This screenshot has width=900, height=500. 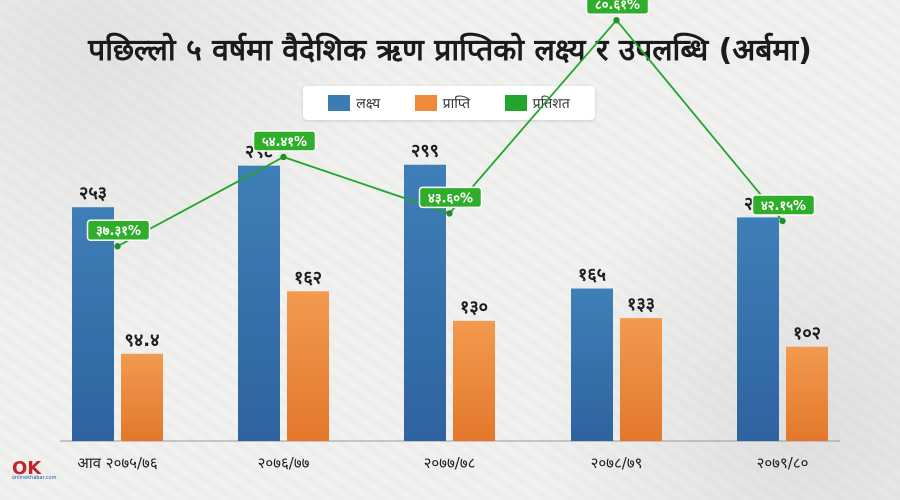 What do you see at coordinates (339, 103) in the screenshot?
I see `legend-swatch-target` at bounding box center [339, 103].